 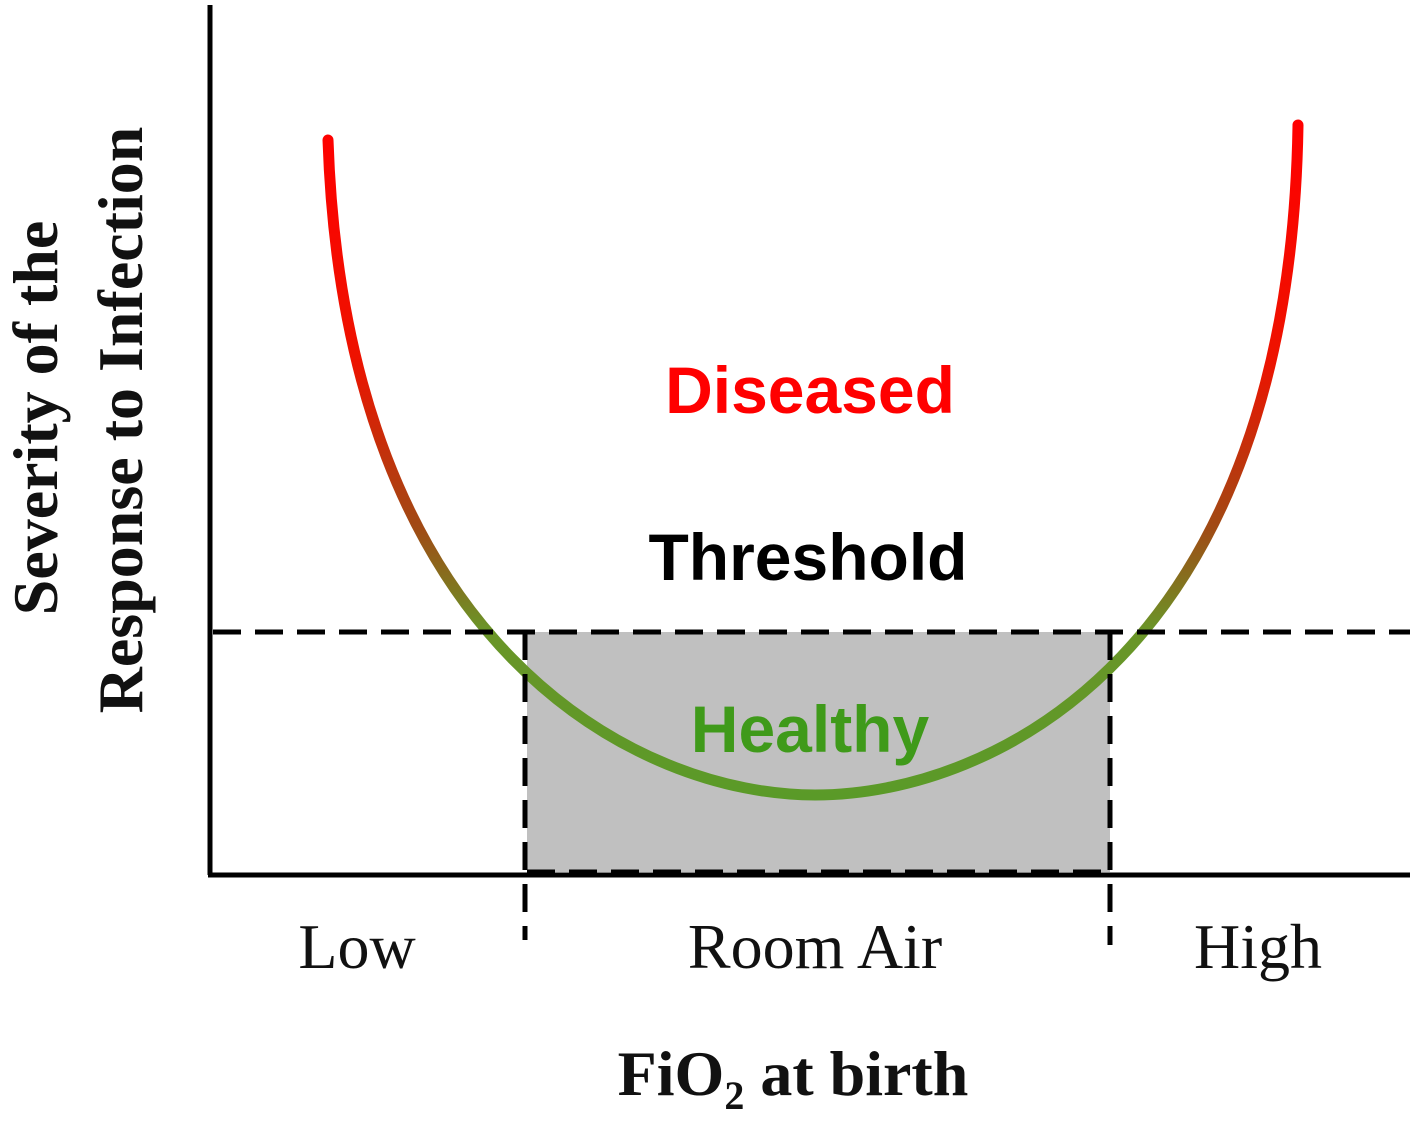 What do you see at coordinates (78, 420) in the screenshot?
I see `y-axis-title: Severity of the Response to Infection` at bounding box center [78, 420].